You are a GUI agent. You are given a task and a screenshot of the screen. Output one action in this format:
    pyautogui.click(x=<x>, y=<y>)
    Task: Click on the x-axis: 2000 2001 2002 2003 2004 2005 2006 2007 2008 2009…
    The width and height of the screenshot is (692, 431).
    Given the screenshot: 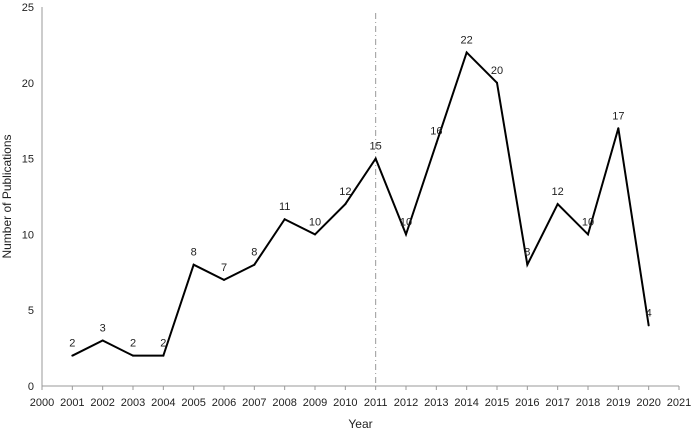 What is the action you would take?
    pyautogui.click(x=360, y=397)
    